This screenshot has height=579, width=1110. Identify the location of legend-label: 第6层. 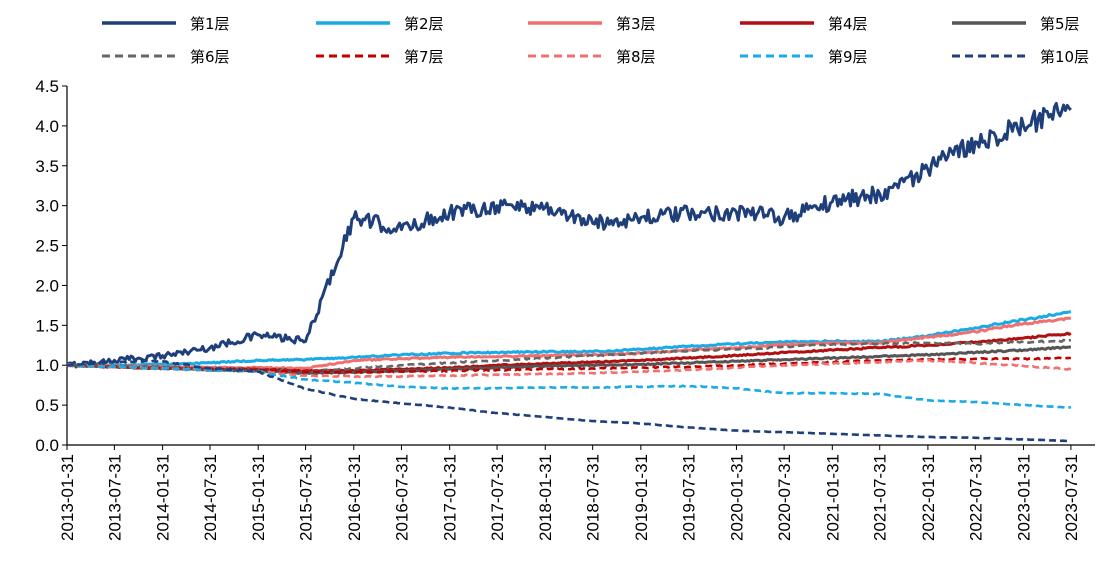
(210, 57).